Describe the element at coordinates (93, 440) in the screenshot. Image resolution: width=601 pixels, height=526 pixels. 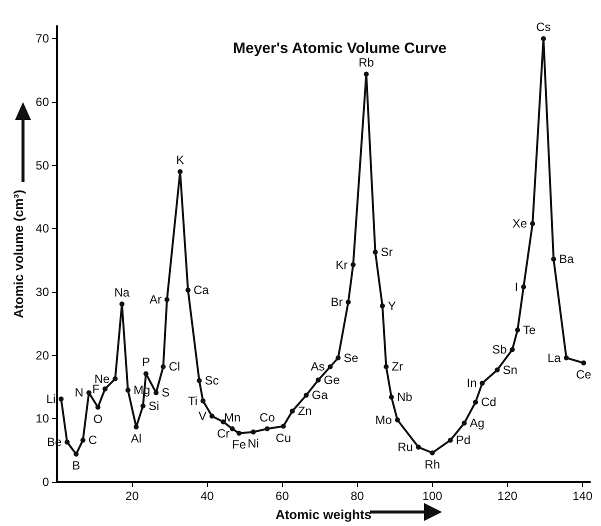
I see `data-label: C` at that location.